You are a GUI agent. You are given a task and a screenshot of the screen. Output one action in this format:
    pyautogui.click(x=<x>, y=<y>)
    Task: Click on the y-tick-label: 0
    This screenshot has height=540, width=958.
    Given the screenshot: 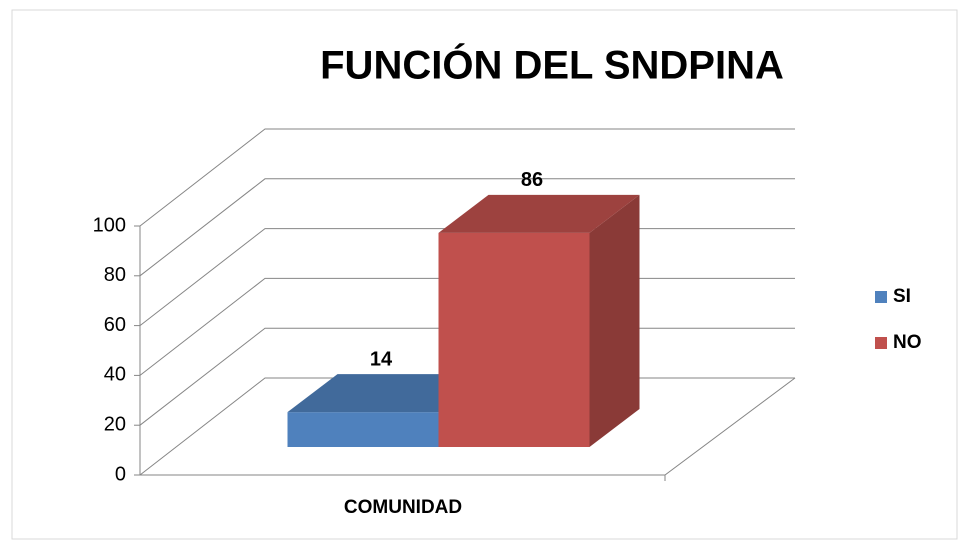 What is the action you would take?
    pyautogui.click(x=120, y=474)
    